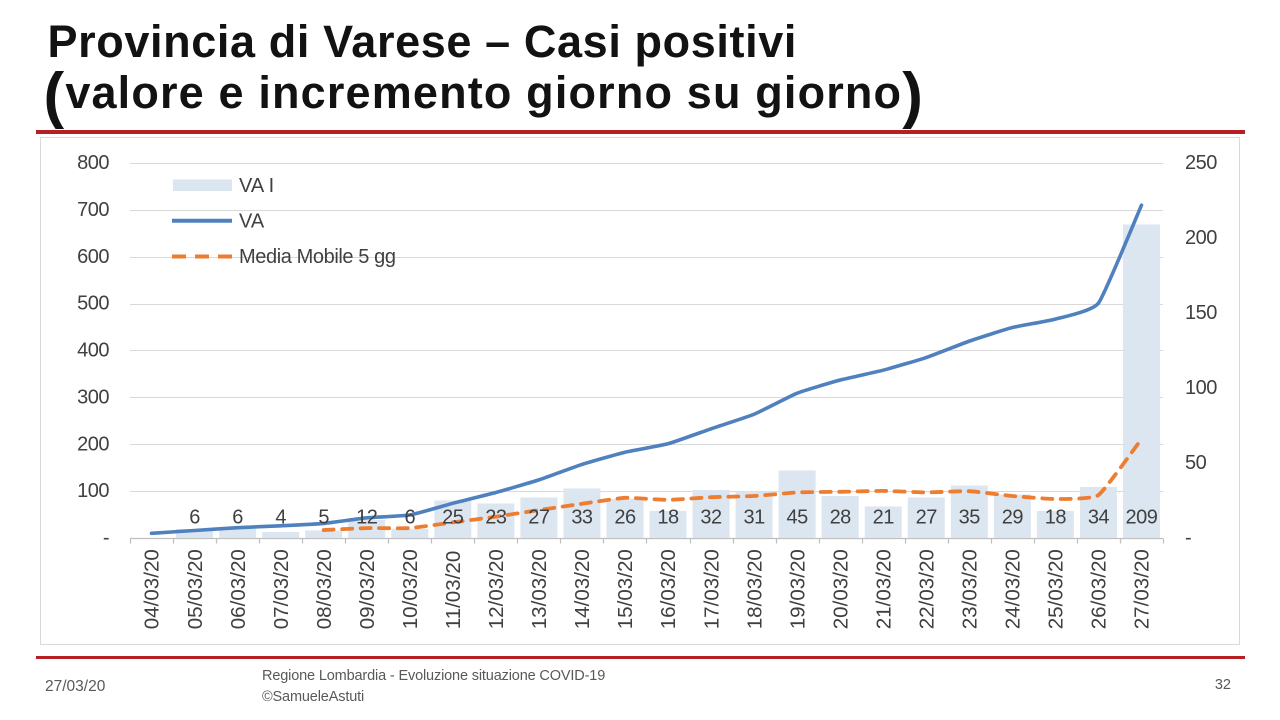  I want to click on svg-text: 23/03/20, so click(970, 589).